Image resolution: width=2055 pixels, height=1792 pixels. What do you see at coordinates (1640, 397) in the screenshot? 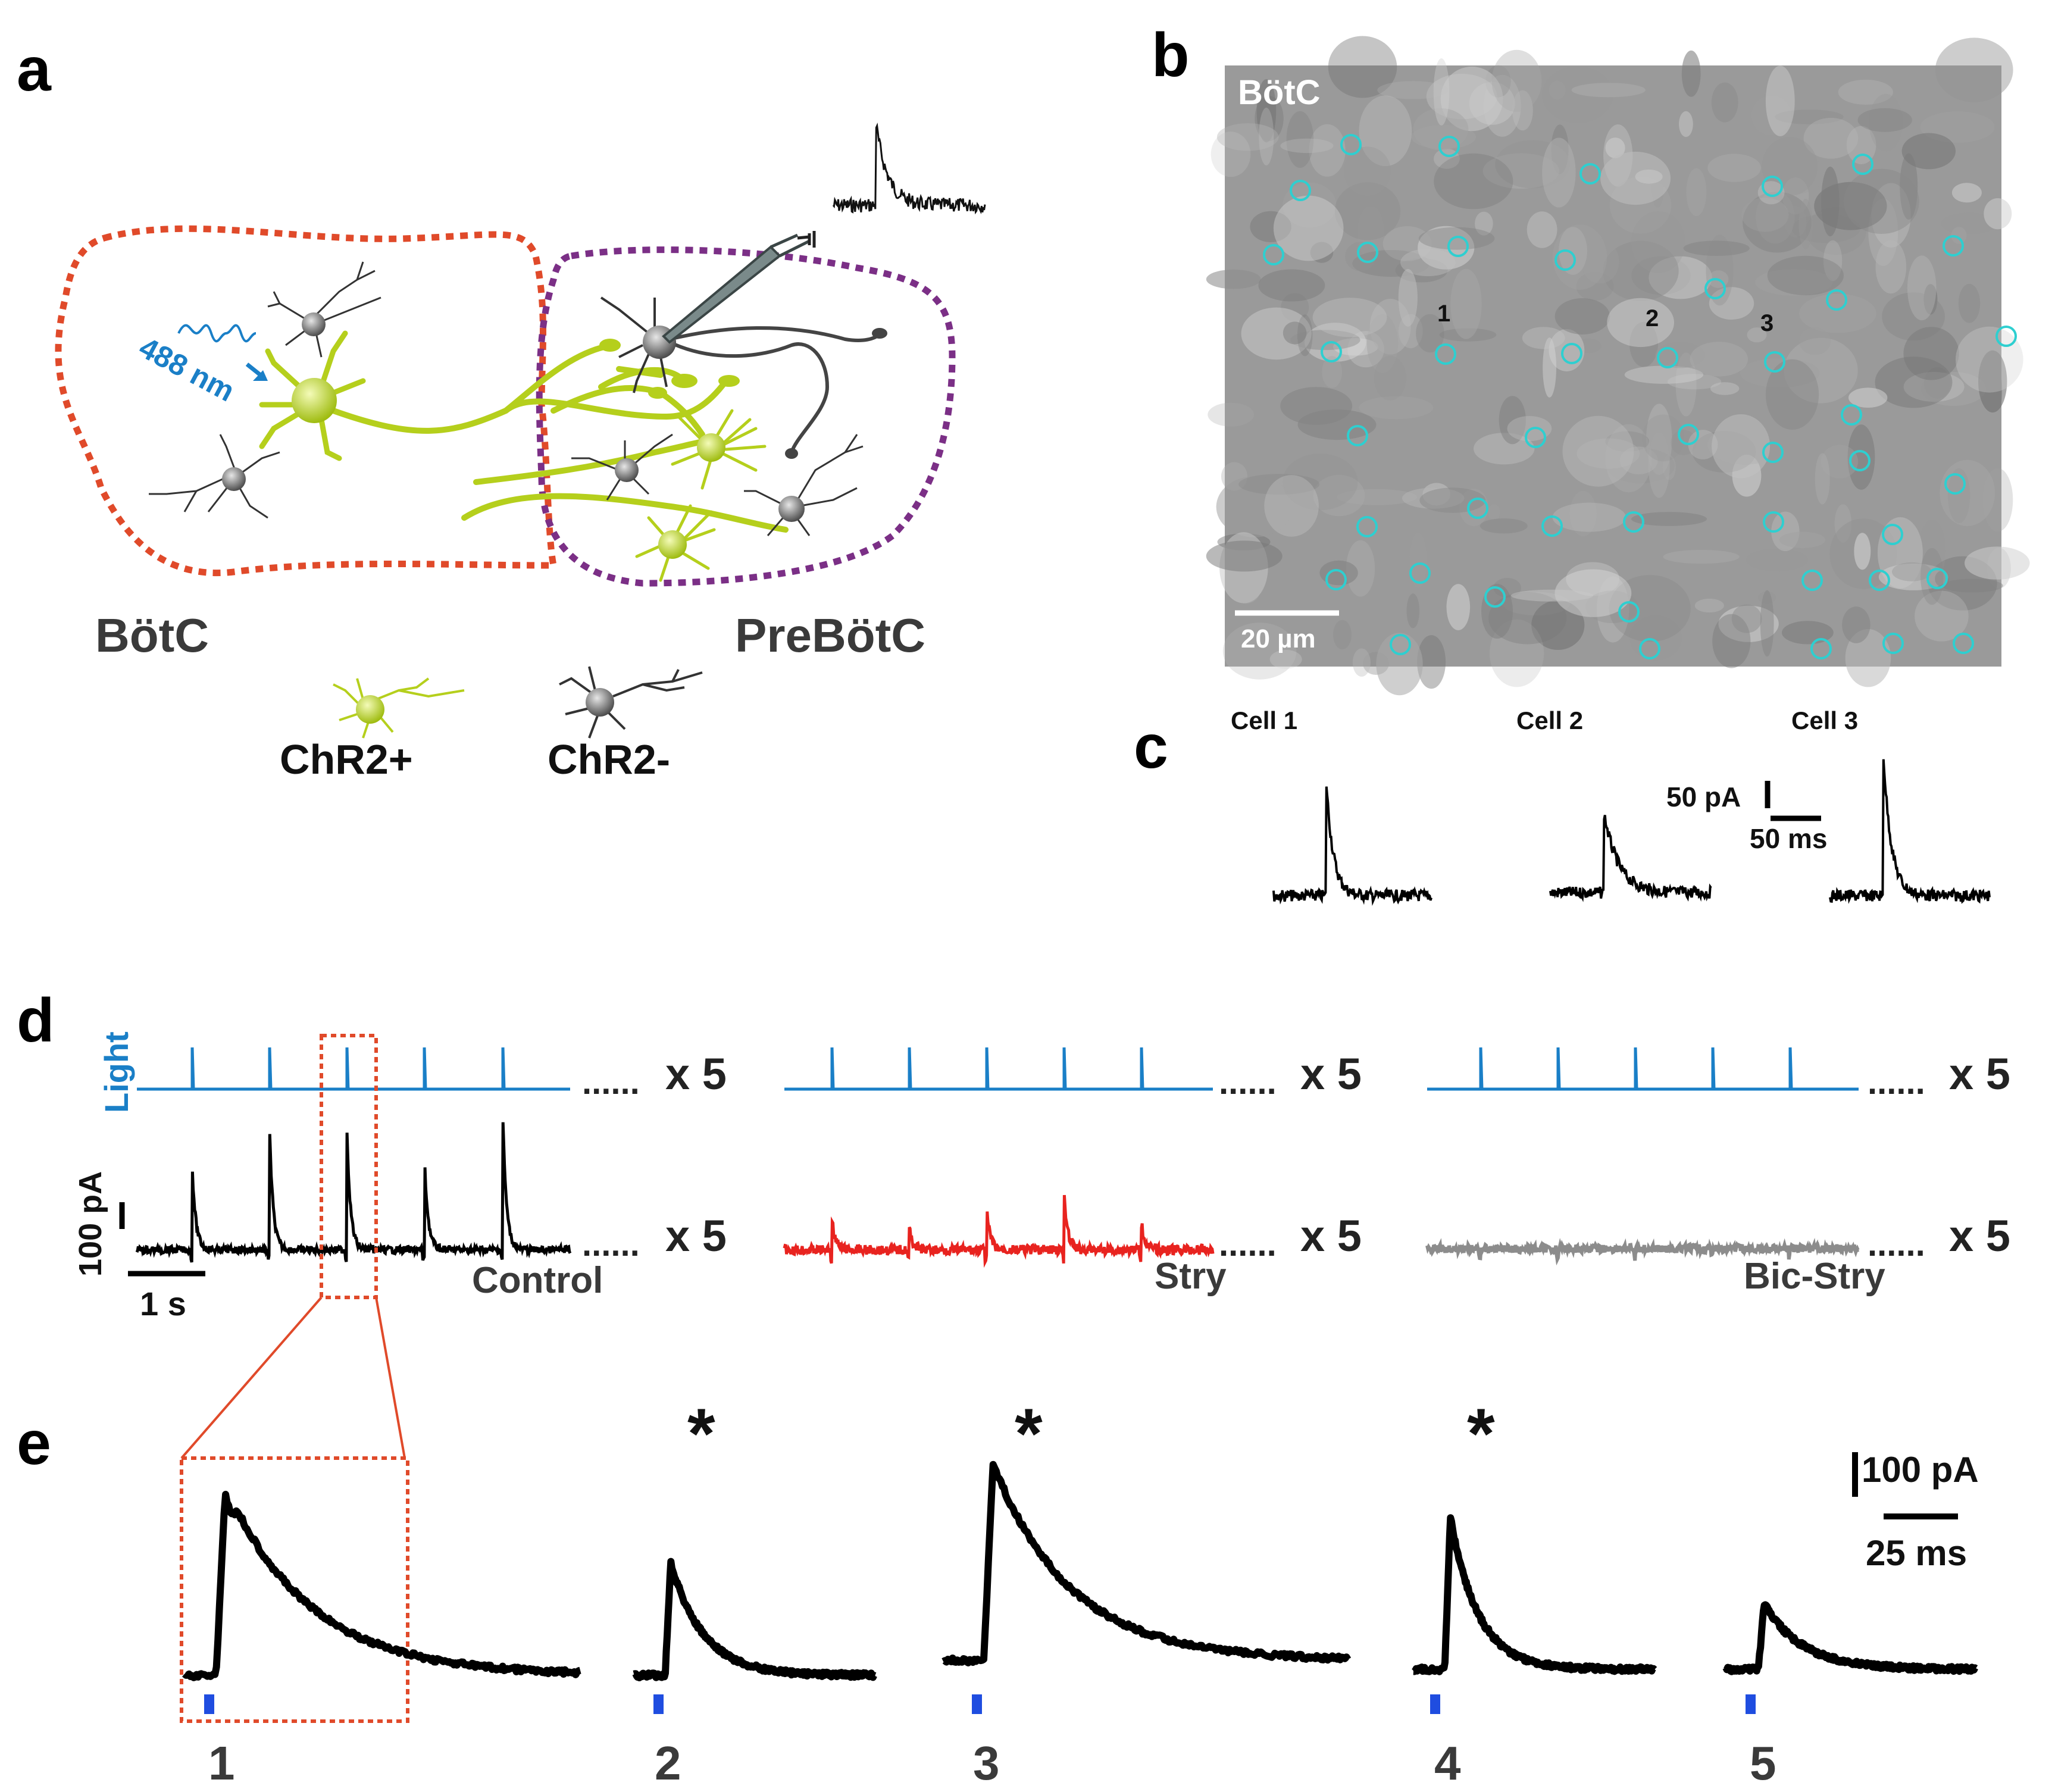
I see `roi-circles` at bounding box center [1640, 397].